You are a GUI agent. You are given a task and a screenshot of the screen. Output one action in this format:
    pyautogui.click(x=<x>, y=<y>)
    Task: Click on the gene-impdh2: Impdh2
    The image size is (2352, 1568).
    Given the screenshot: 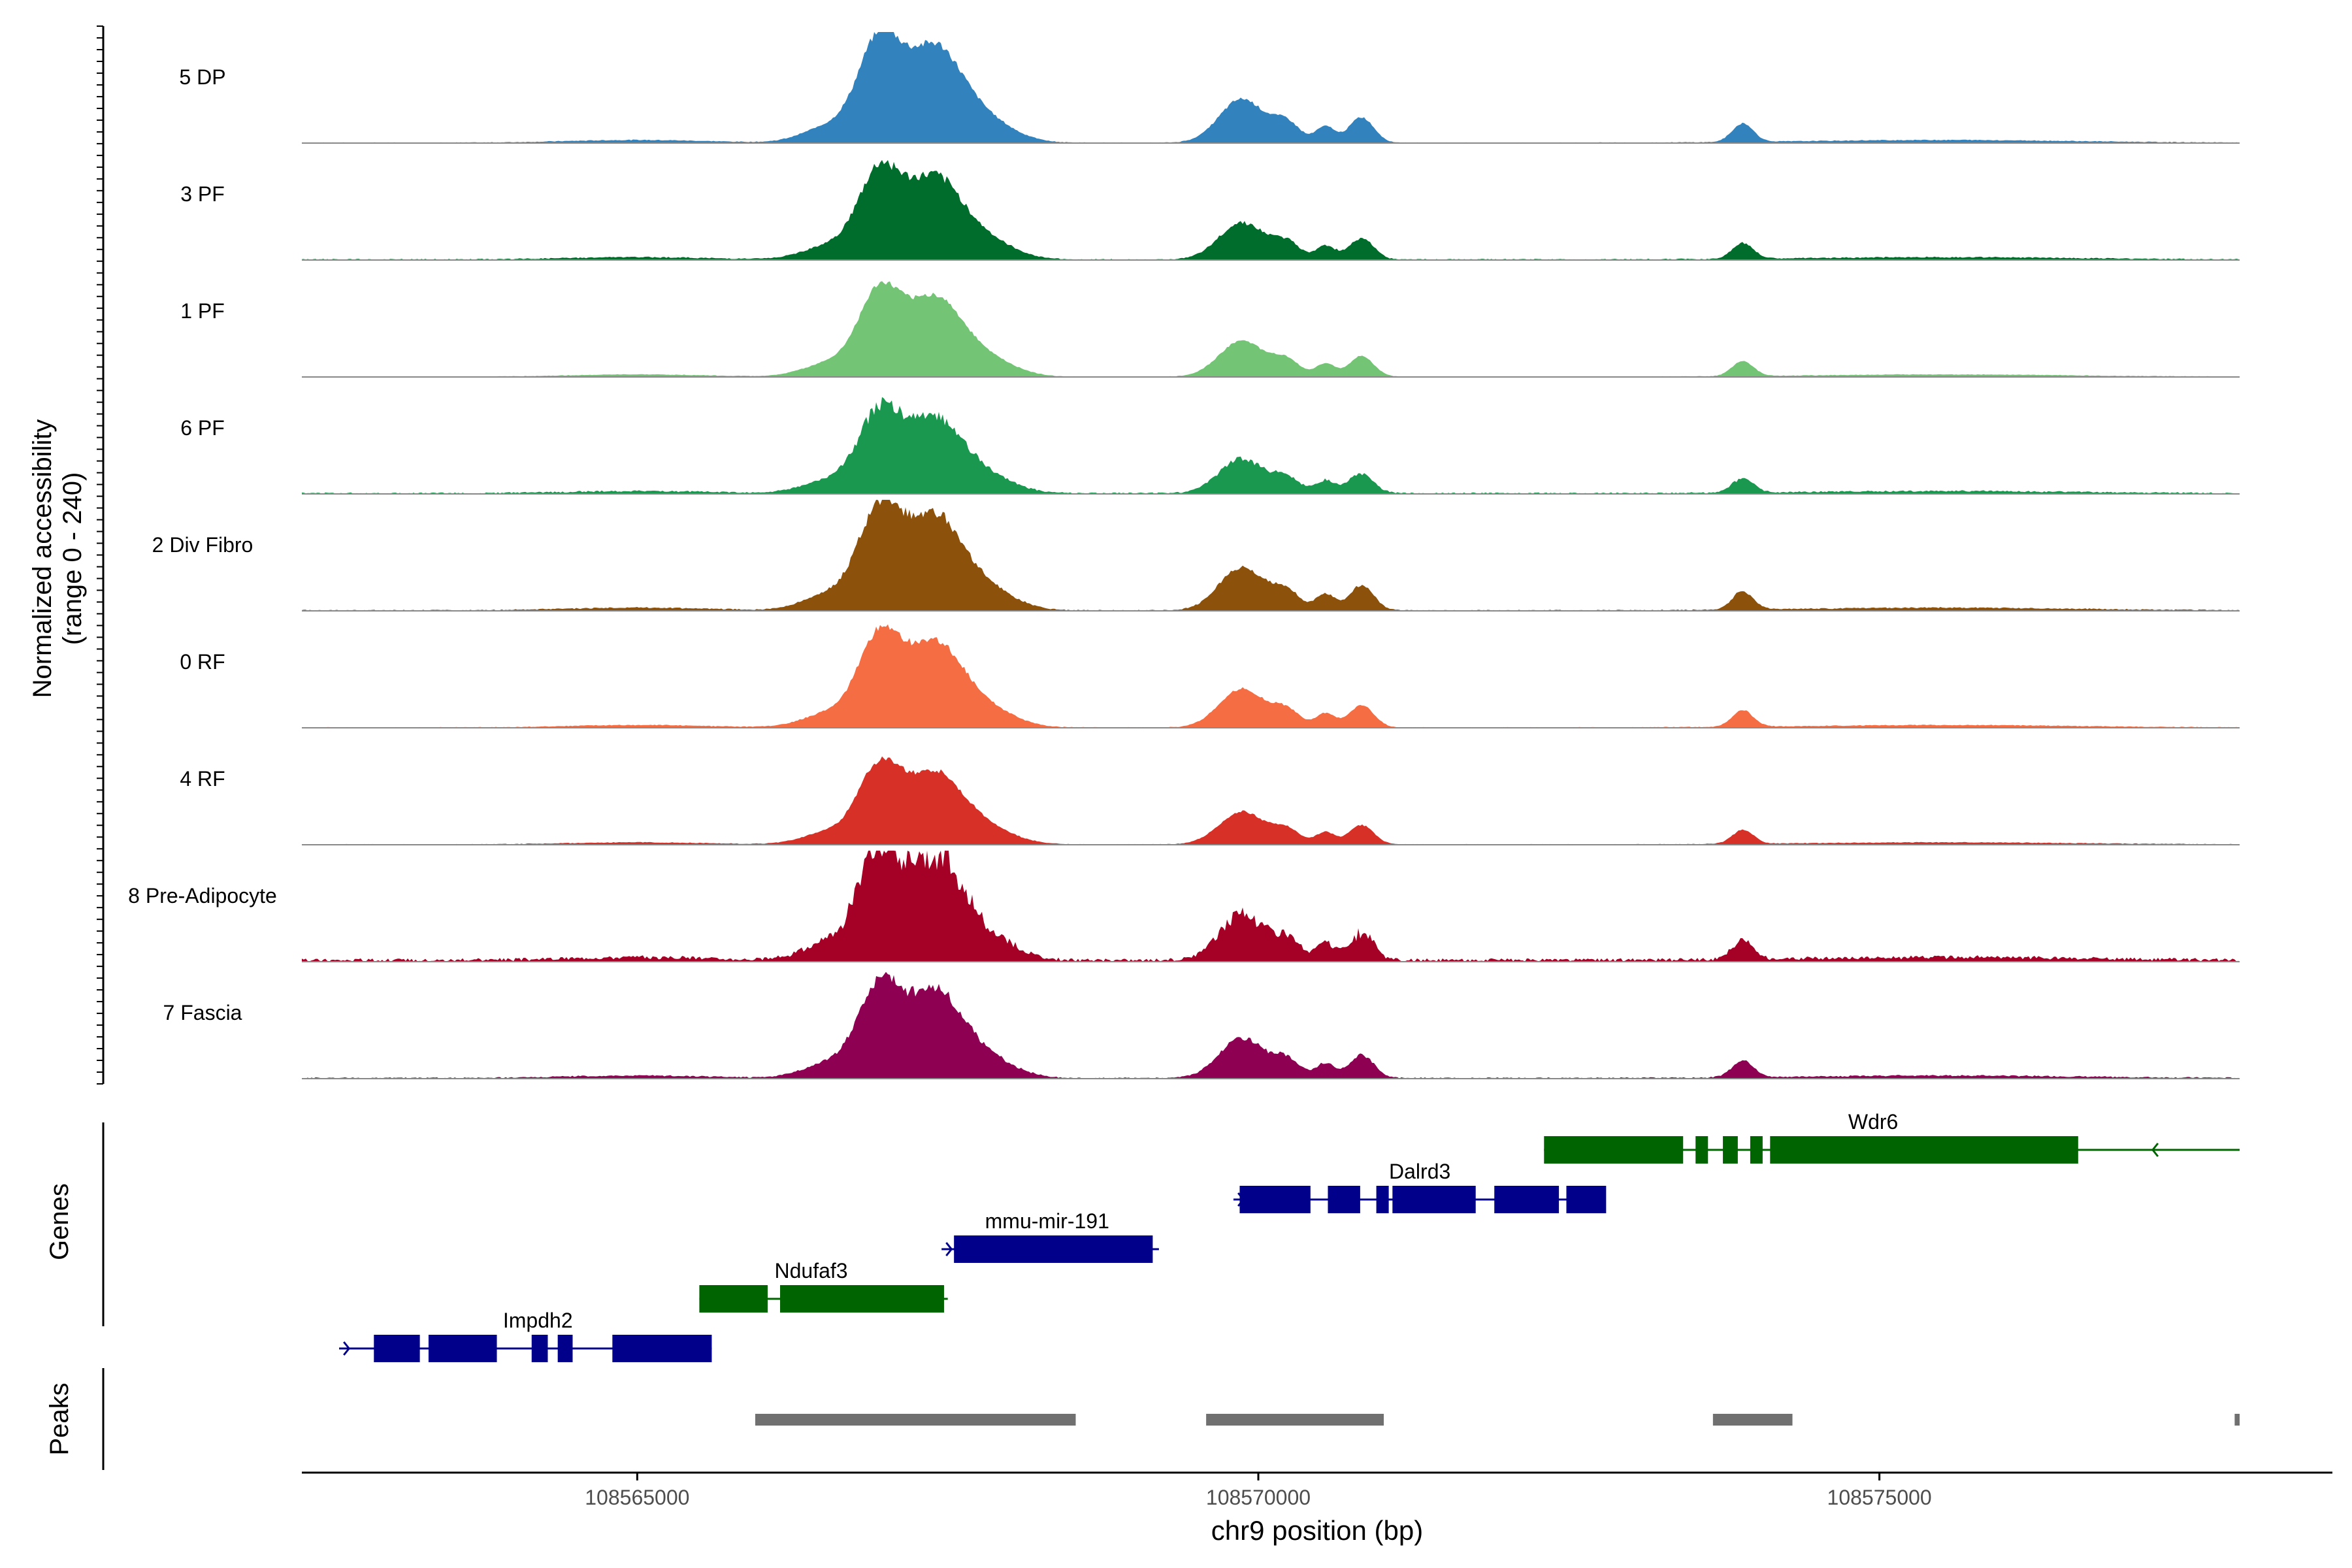 What is the action you would take?
    pyautogui.click(x=525, y=1335)
    